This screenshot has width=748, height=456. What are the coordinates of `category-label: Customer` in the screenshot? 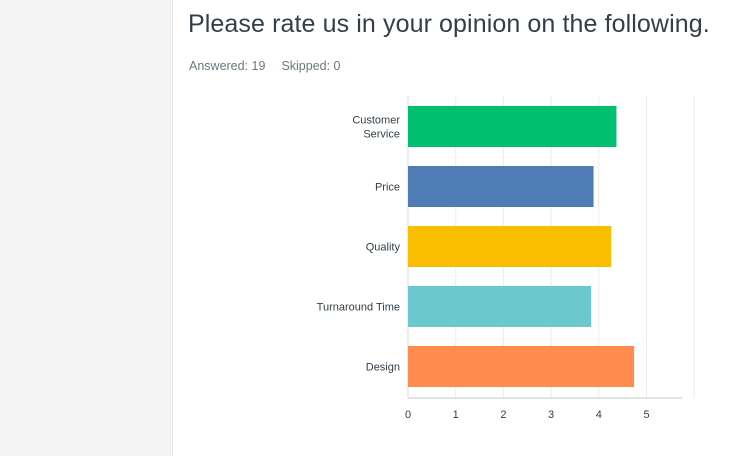 It's located at (376, 121).